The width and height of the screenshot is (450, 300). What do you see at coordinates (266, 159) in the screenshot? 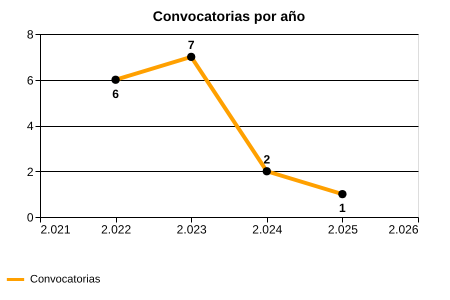
I see `data-label: 2` at bounding box center [266, 159].